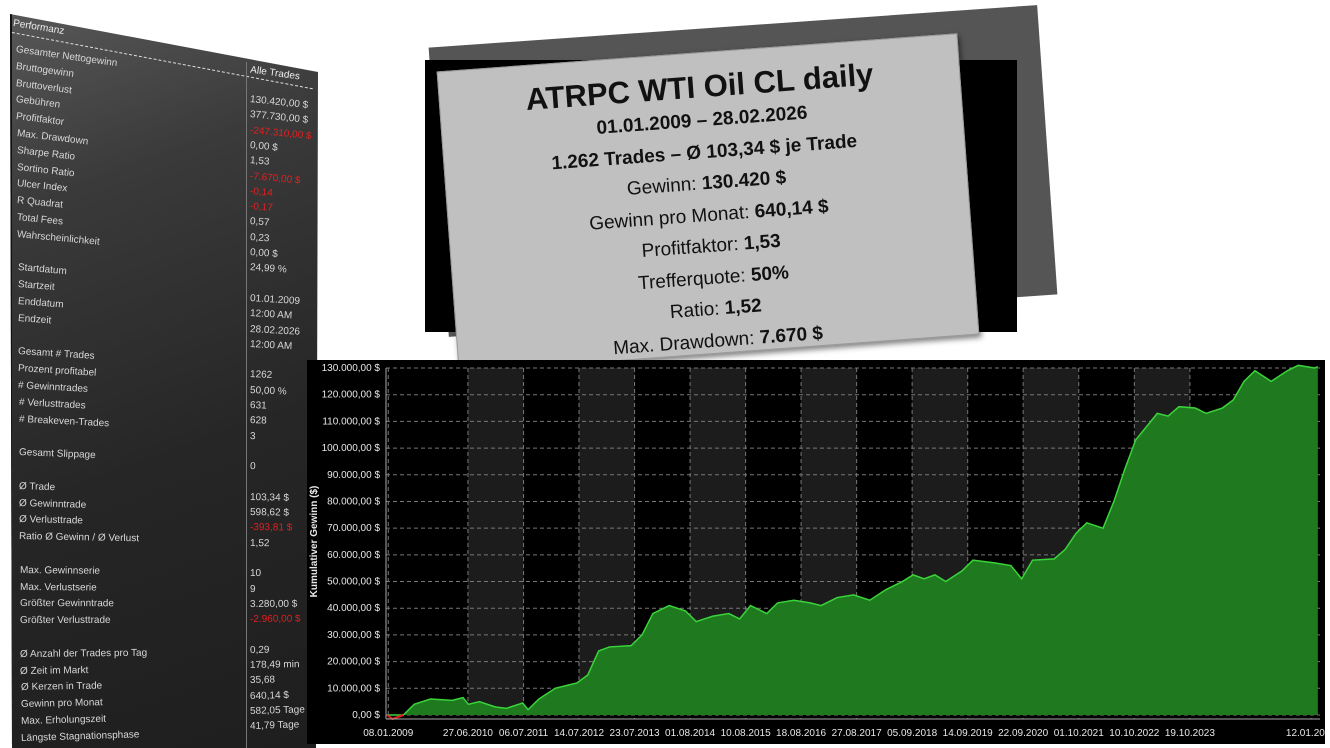 The height and width of the screenshot is (748, 1330). What do you see at coordinates (353, 582) in the screenshot?
I see `y-tick-label: 50.000,00 $` at bounding box center [353, 582].